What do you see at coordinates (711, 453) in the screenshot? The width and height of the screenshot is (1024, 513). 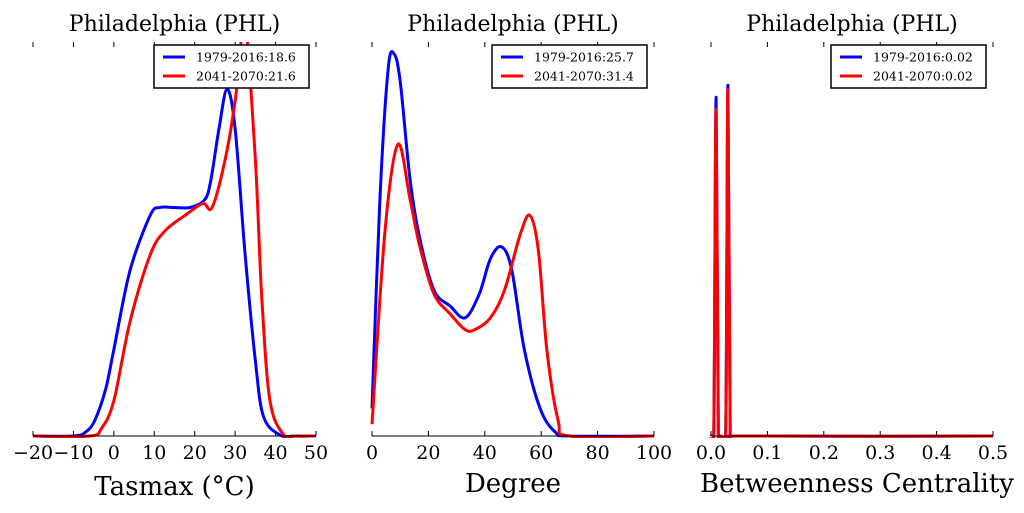 I see `x-tick-label: 0.0` at bounding box center [711, 453].